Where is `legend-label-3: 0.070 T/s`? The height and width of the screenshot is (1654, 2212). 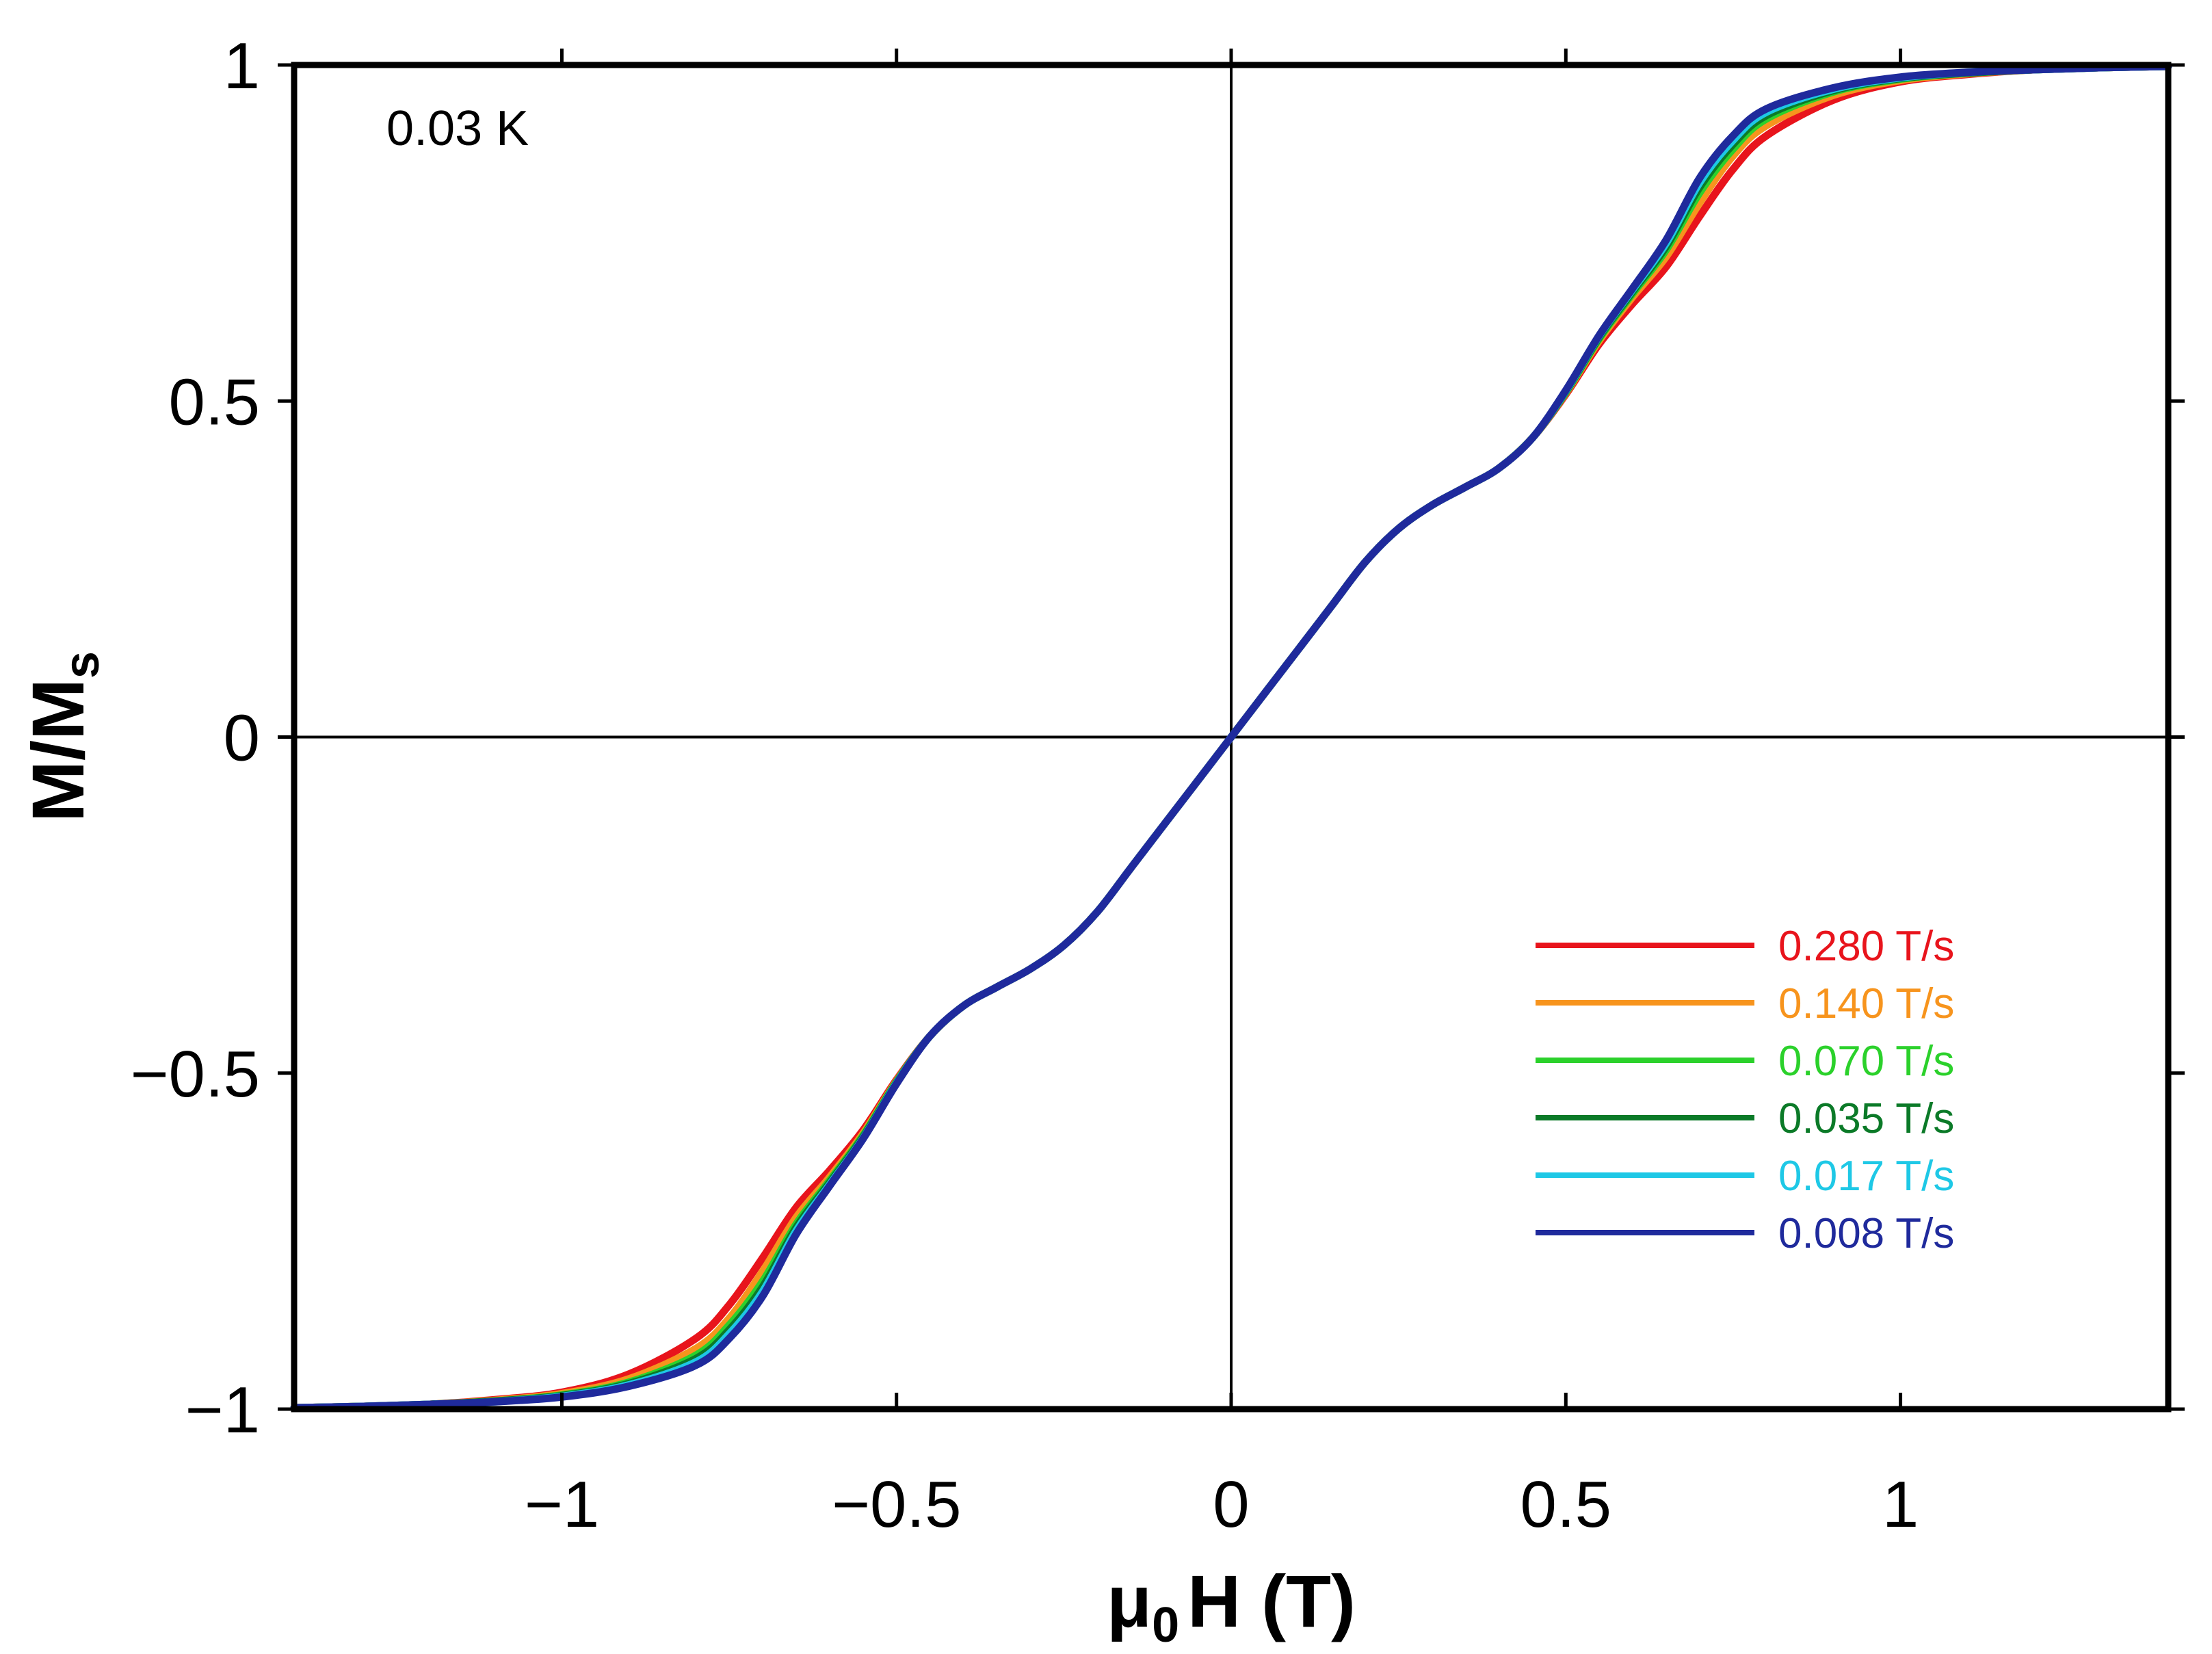 legend-label-3: 0.070 T/s is located at coordinates (1866, 1061).